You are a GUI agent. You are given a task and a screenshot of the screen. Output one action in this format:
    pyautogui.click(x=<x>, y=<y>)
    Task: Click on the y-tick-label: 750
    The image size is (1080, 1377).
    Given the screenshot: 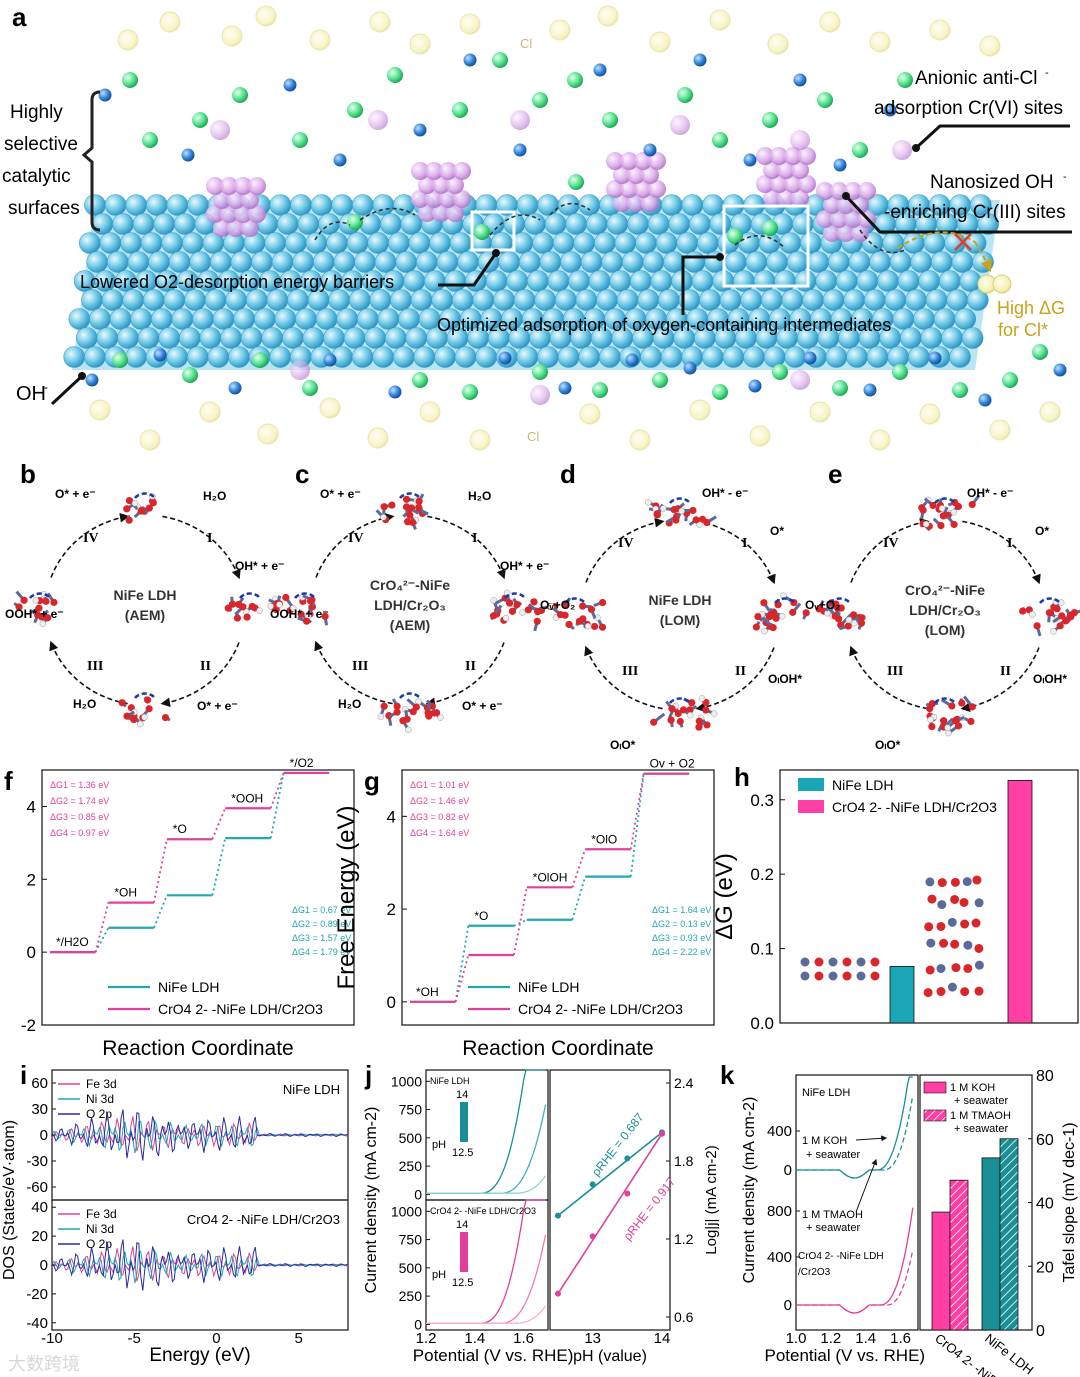 What is the action you would take?
    pyautogui.click(x=411, y=1240)
    